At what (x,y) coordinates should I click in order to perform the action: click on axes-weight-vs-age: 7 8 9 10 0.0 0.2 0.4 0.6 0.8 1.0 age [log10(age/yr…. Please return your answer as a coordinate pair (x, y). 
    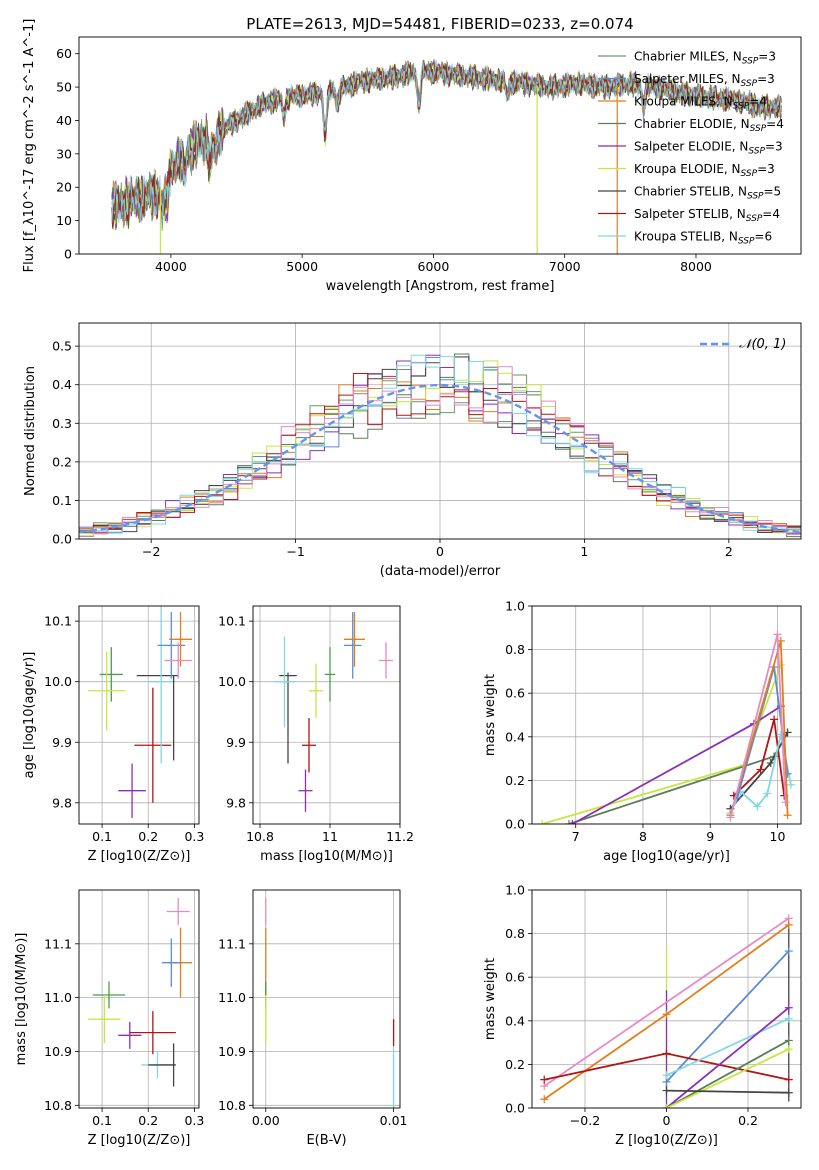
    Looking at the image, I should click on (642, 731).